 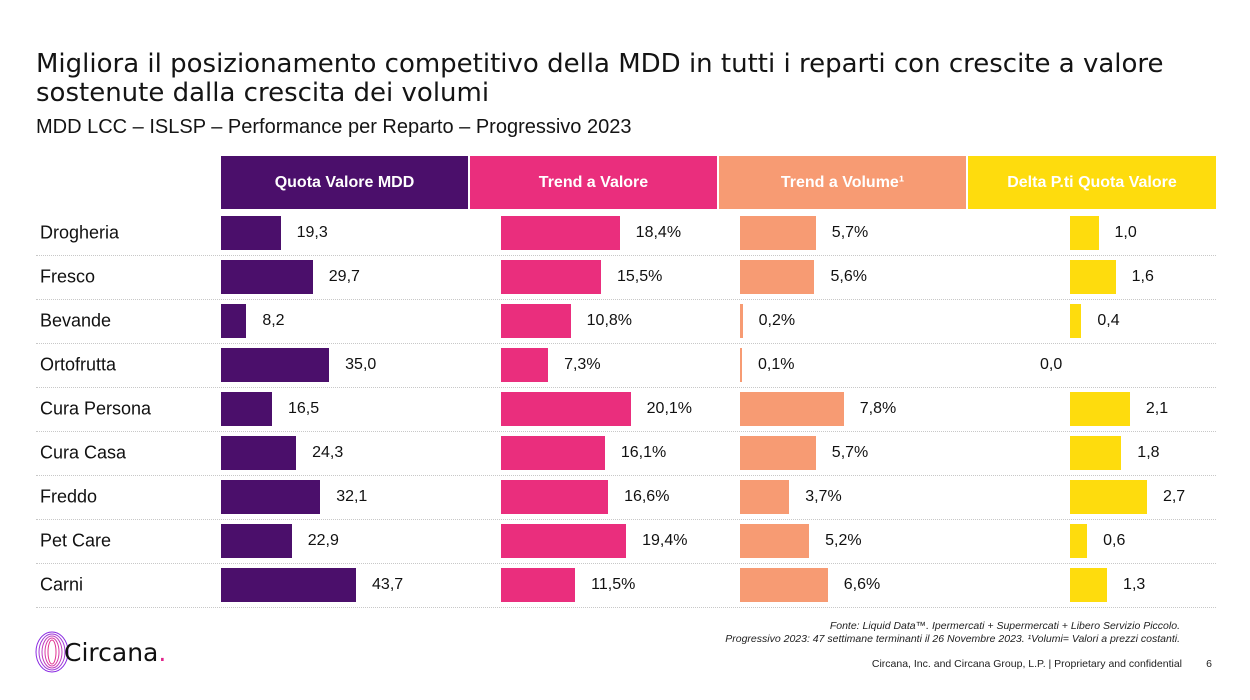 What do you see at coordinates (1134, 584) in the screenshot?
I see `value-label-delta: 1,3` at bounding box center [1134, 584].